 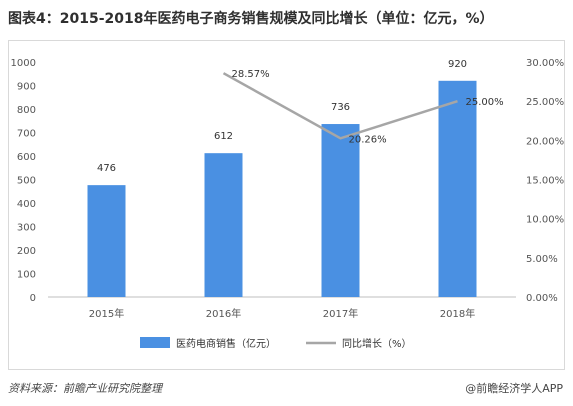 I want to click on left-tick-label: 100, so click(x=26, y=275).